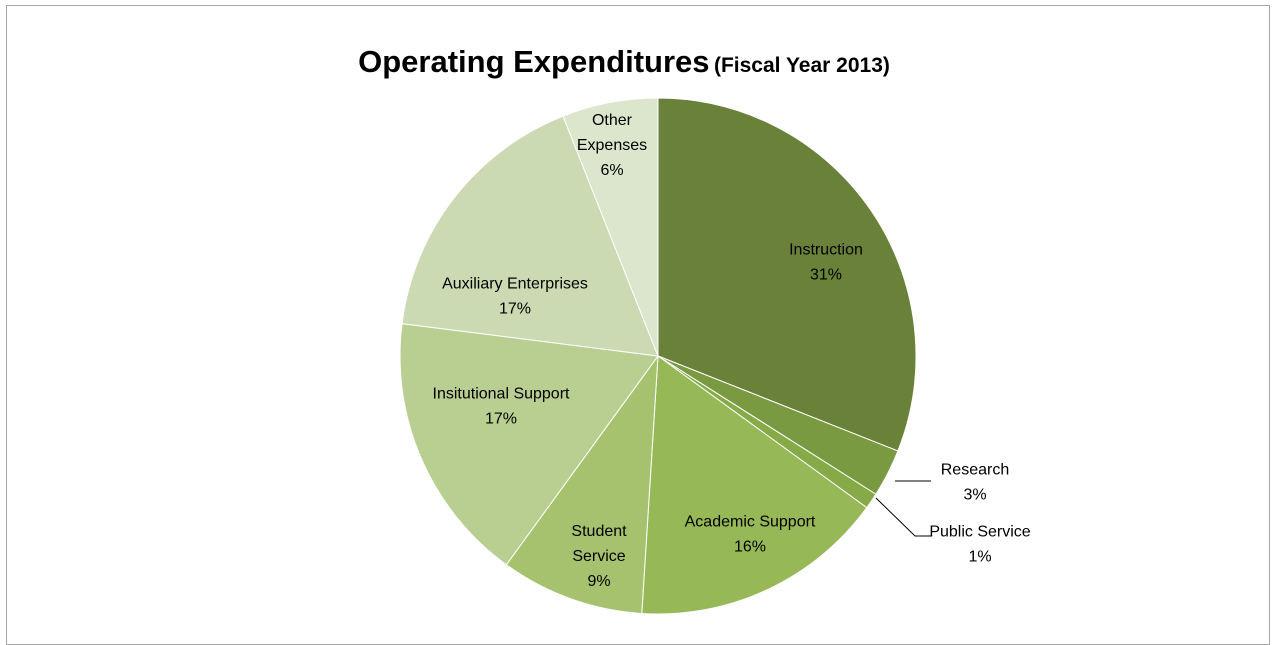 This screenshot has width=1276, height=645. What do you see at coordinates (610, 227) in the screenshot?
I see `pie-slice-other-expenses` at bounding box center [610, 227].